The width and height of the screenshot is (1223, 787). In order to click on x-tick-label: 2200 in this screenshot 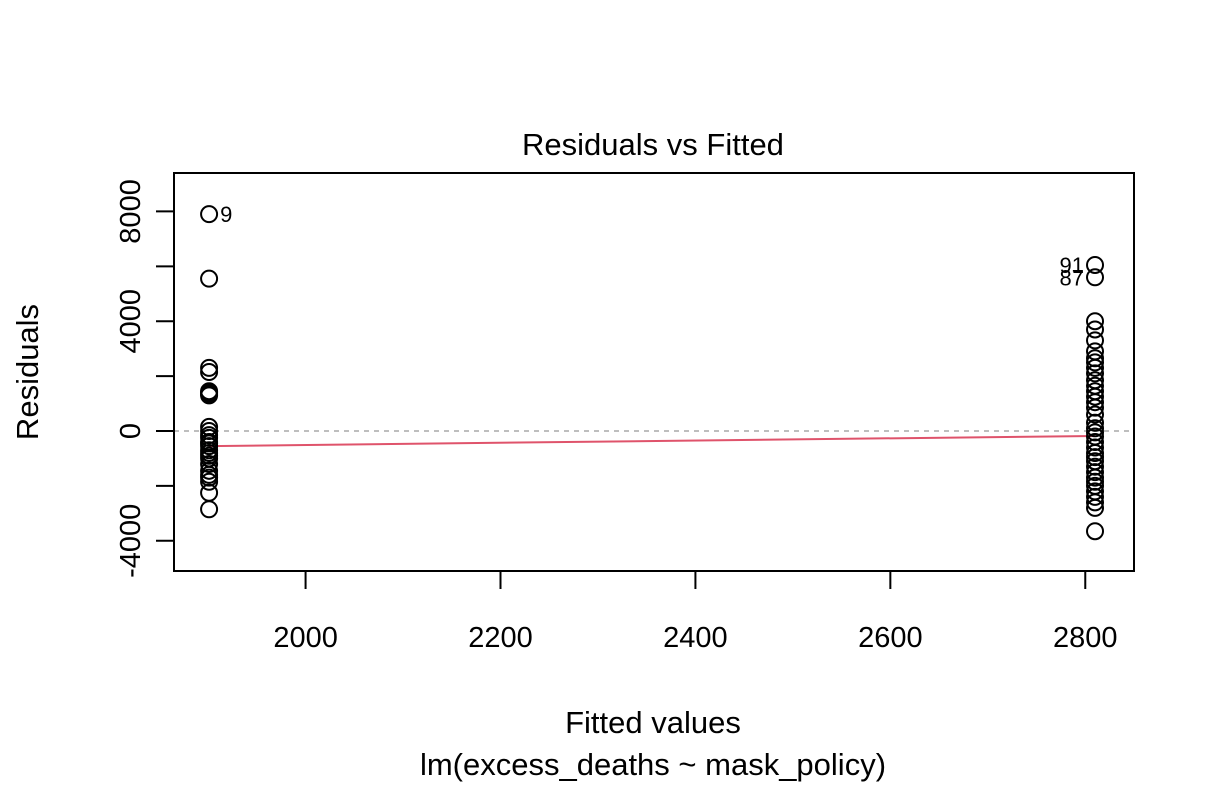, I will do `click(500, 638)`.